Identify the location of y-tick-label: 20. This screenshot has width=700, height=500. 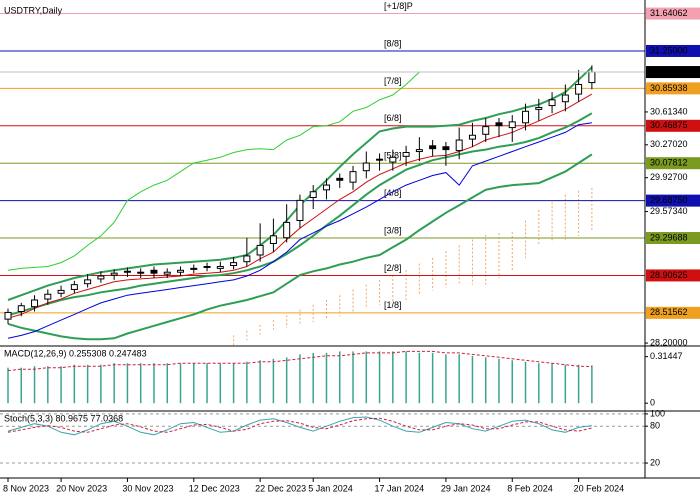
(655, 462).